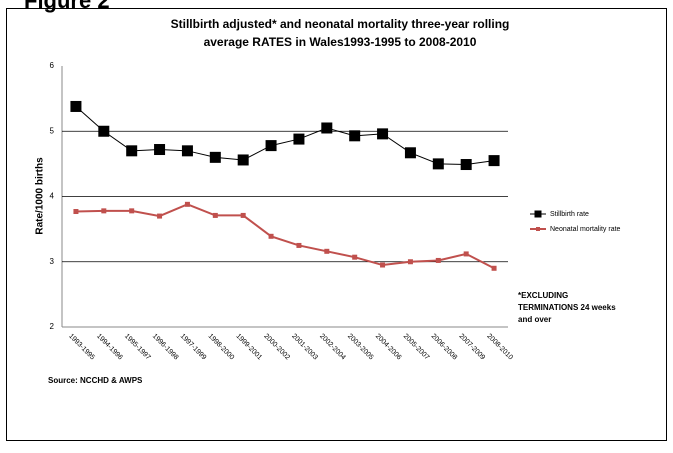 The width and height of the screenshot is (673, 453). Describe the element at coordinates (40, 196) in the screenshot. I see `y-axis-label: Rate/1000 births` at that location.